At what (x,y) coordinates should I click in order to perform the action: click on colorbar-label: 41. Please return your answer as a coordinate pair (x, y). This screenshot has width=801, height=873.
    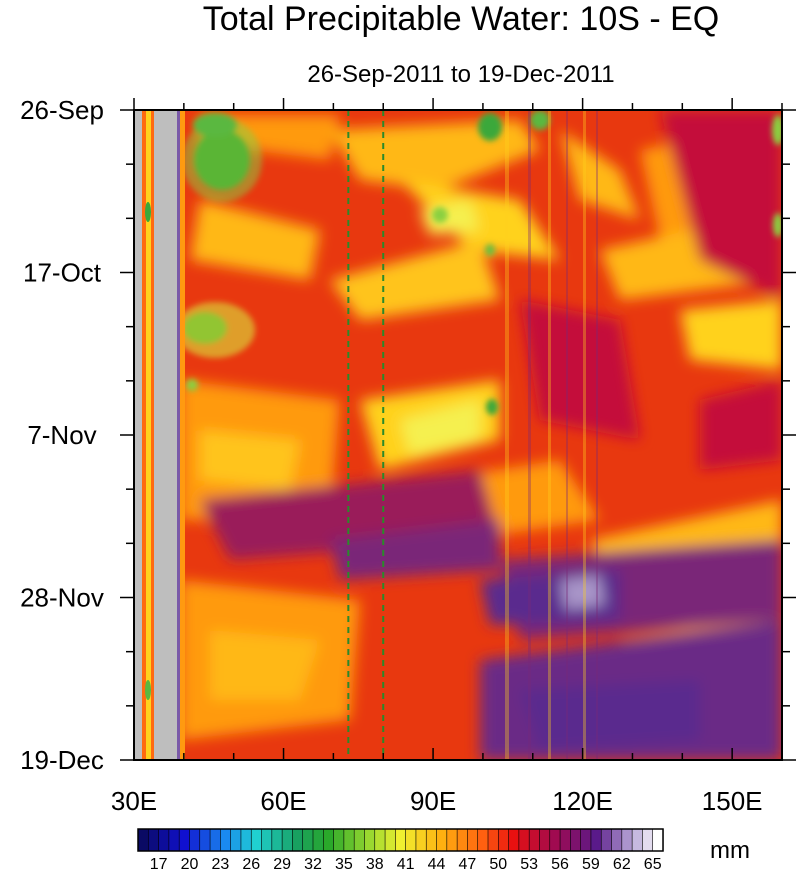
    Looking at the image, I should click on (406, 864).